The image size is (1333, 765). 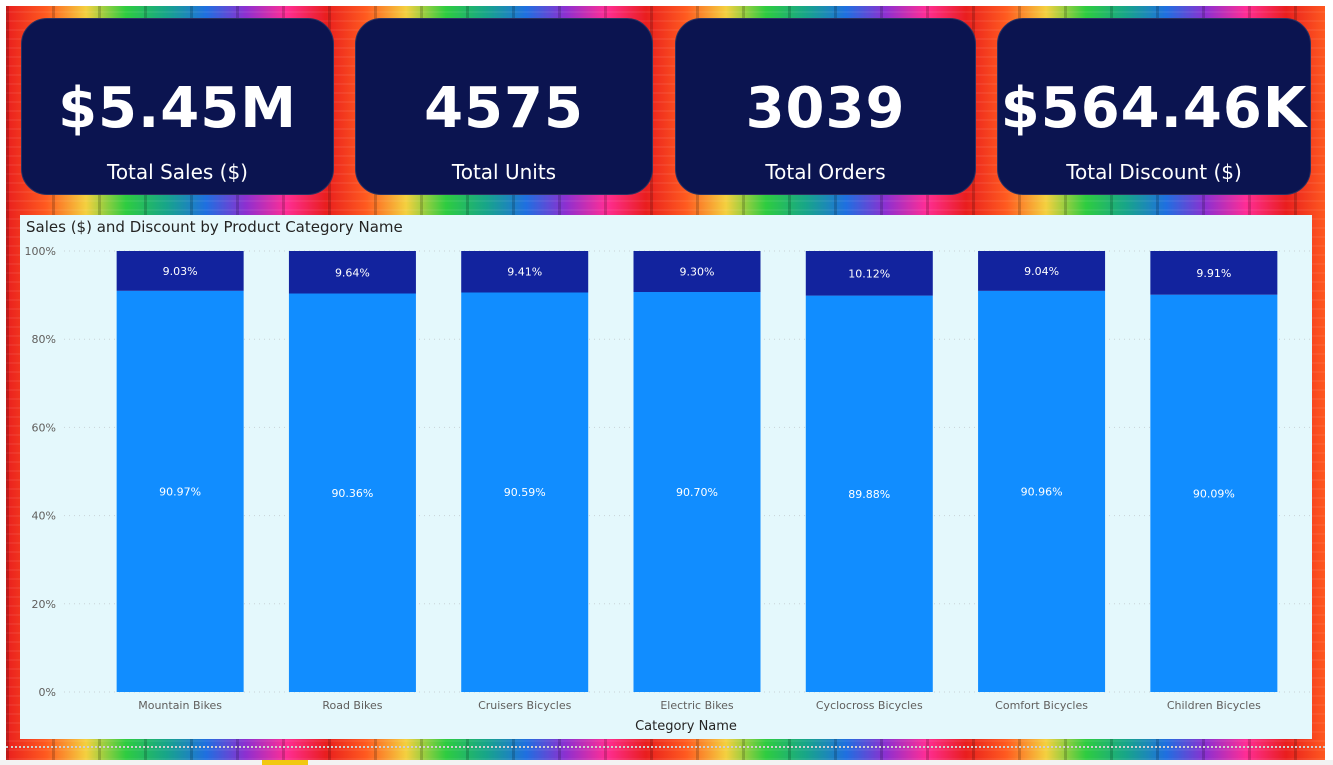 What do you see at coordinates (44, 516) in the screenshot?
I see `y-tick-label: 40%` at bounding box center [44, 516].